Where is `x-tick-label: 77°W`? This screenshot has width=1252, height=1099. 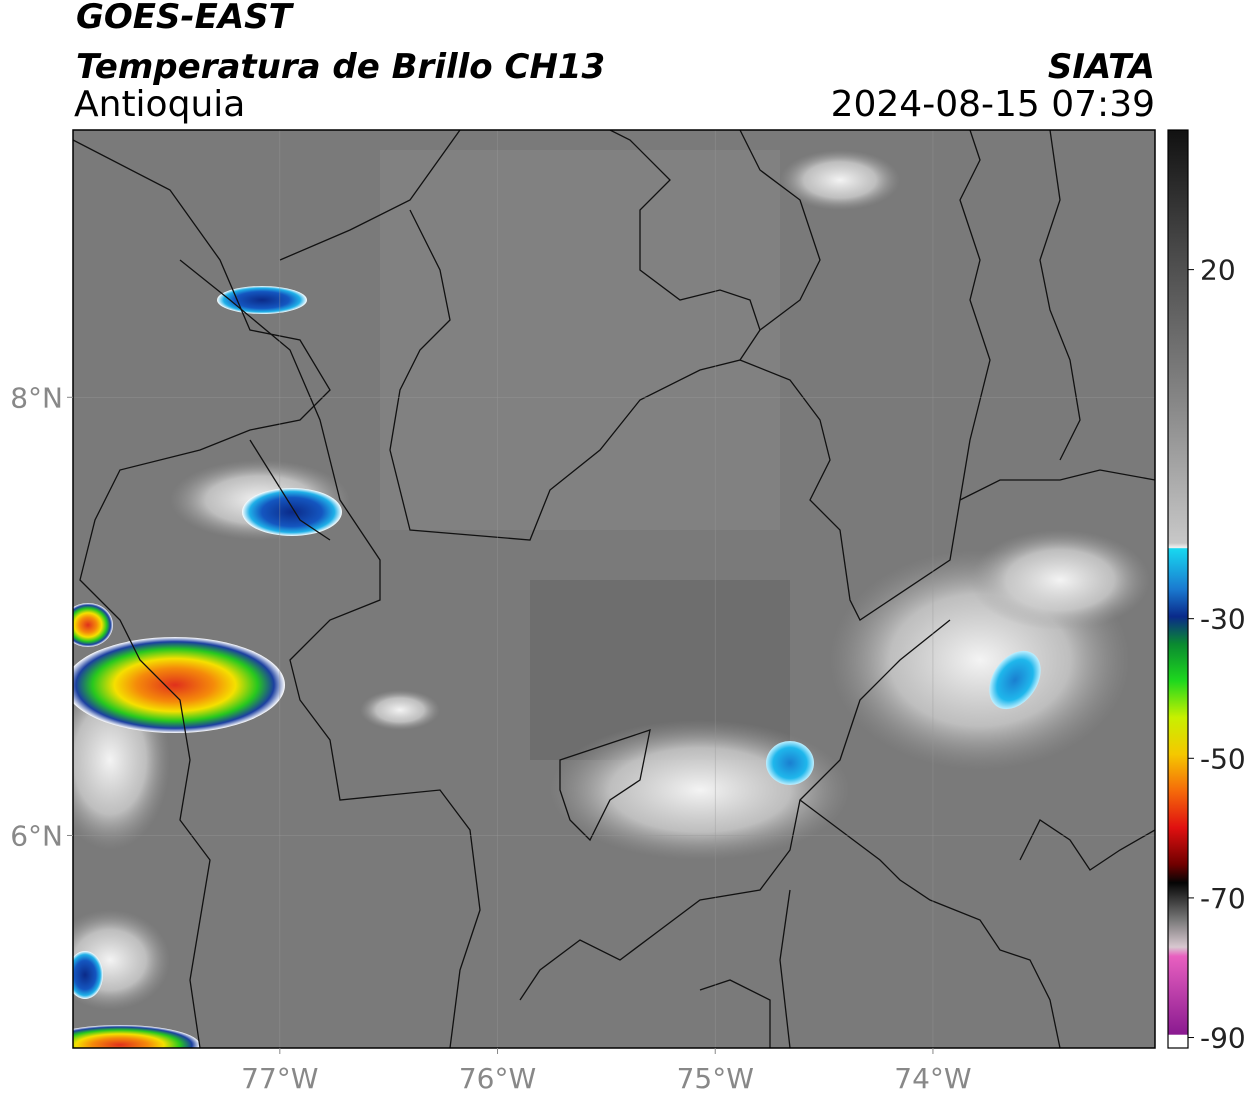 x-tick-label: 77°W is located at coordinates (279, 1078).